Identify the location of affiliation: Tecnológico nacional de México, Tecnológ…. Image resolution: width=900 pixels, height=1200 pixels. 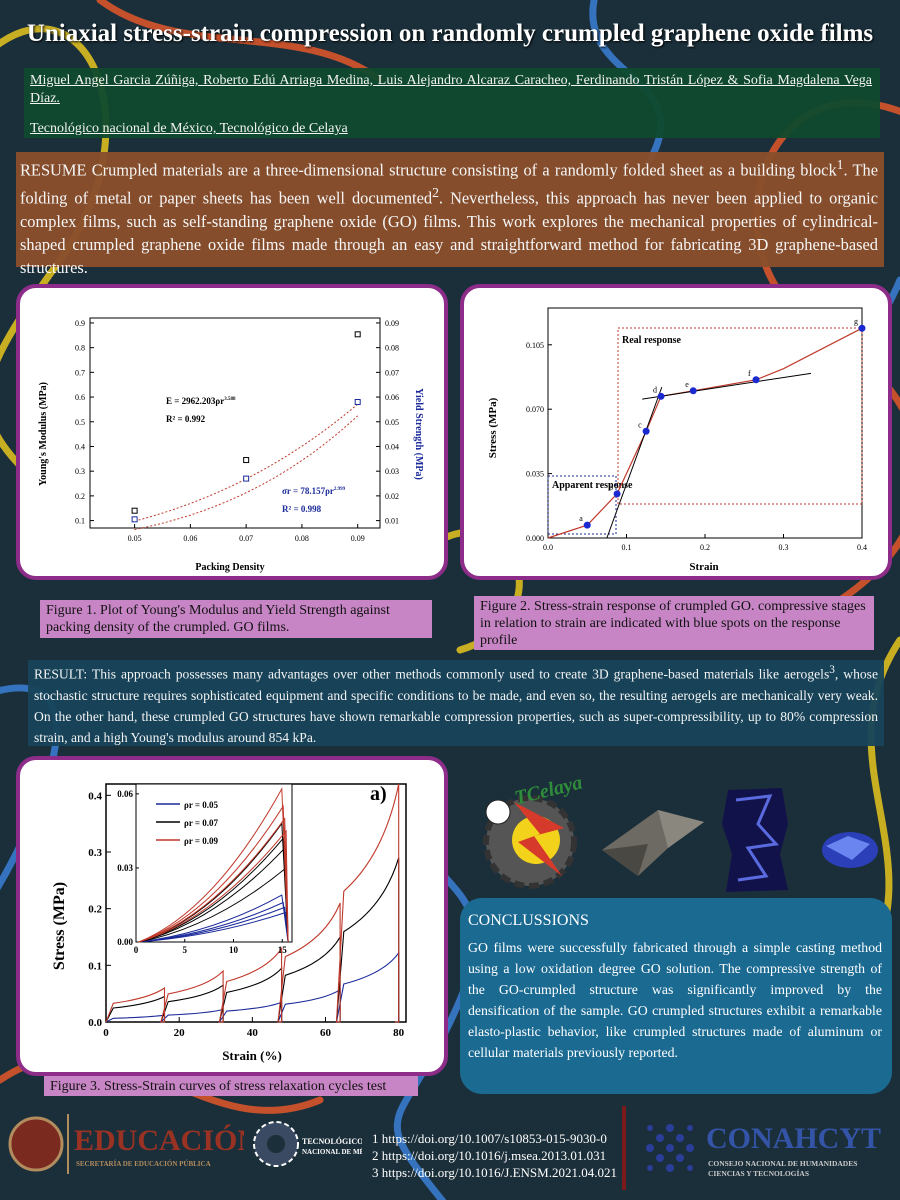
(189, 128).